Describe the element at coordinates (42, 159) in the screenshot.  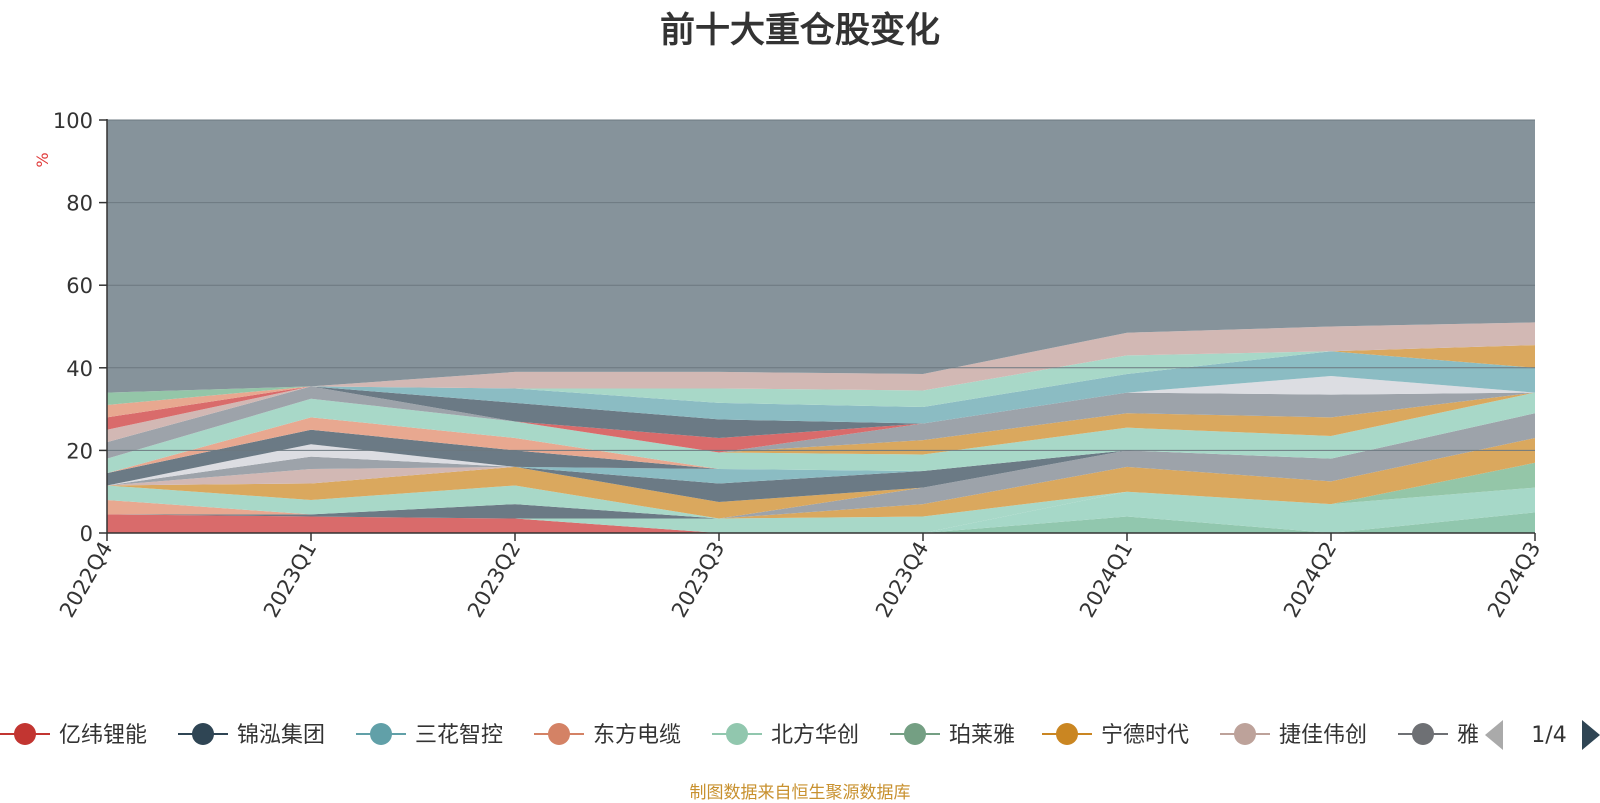
I see `y-axis-unit-label: %` at that location.